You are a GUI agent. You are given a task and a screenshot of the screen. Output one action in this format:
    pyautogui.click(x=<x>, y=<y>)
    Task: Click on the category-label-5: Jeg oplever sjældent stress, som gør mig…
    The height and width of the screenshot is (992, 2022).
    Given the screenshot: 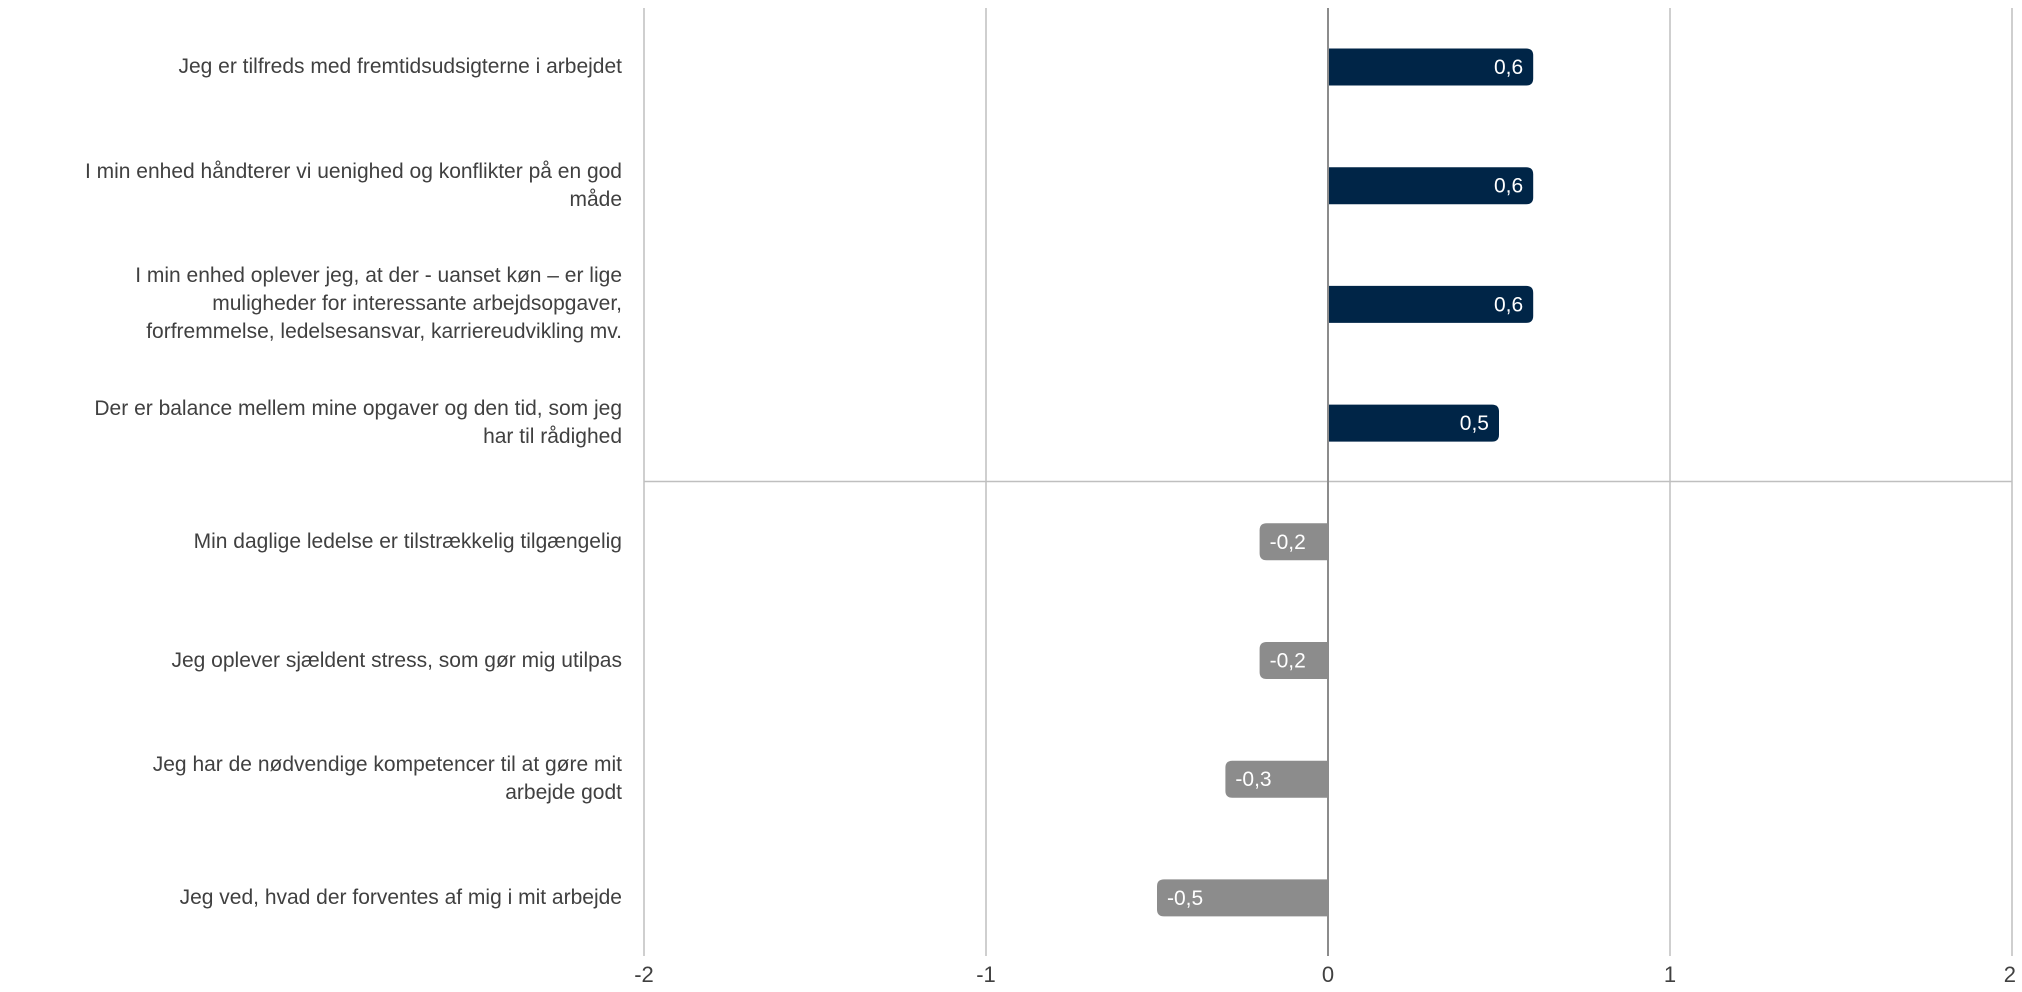 What is the action you would take?
    pyautogui.click(x=396, y=660)
    